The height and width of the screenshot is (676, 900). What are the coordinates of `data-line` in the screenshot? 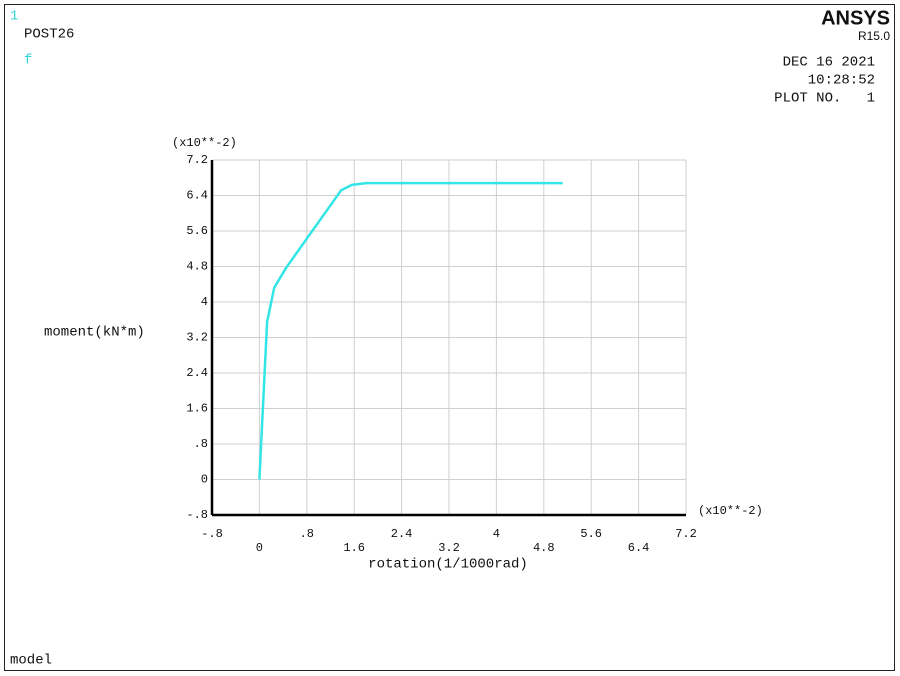 It's located at (410, 330).